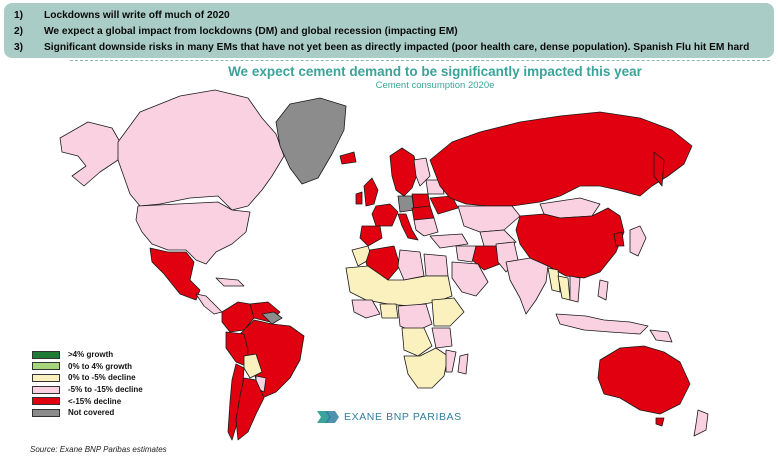 The height and width of the screenshot is (459, 778). Describe the element at coordinates (359, 198) in the screenshot. I see `region-ireland` at that location.